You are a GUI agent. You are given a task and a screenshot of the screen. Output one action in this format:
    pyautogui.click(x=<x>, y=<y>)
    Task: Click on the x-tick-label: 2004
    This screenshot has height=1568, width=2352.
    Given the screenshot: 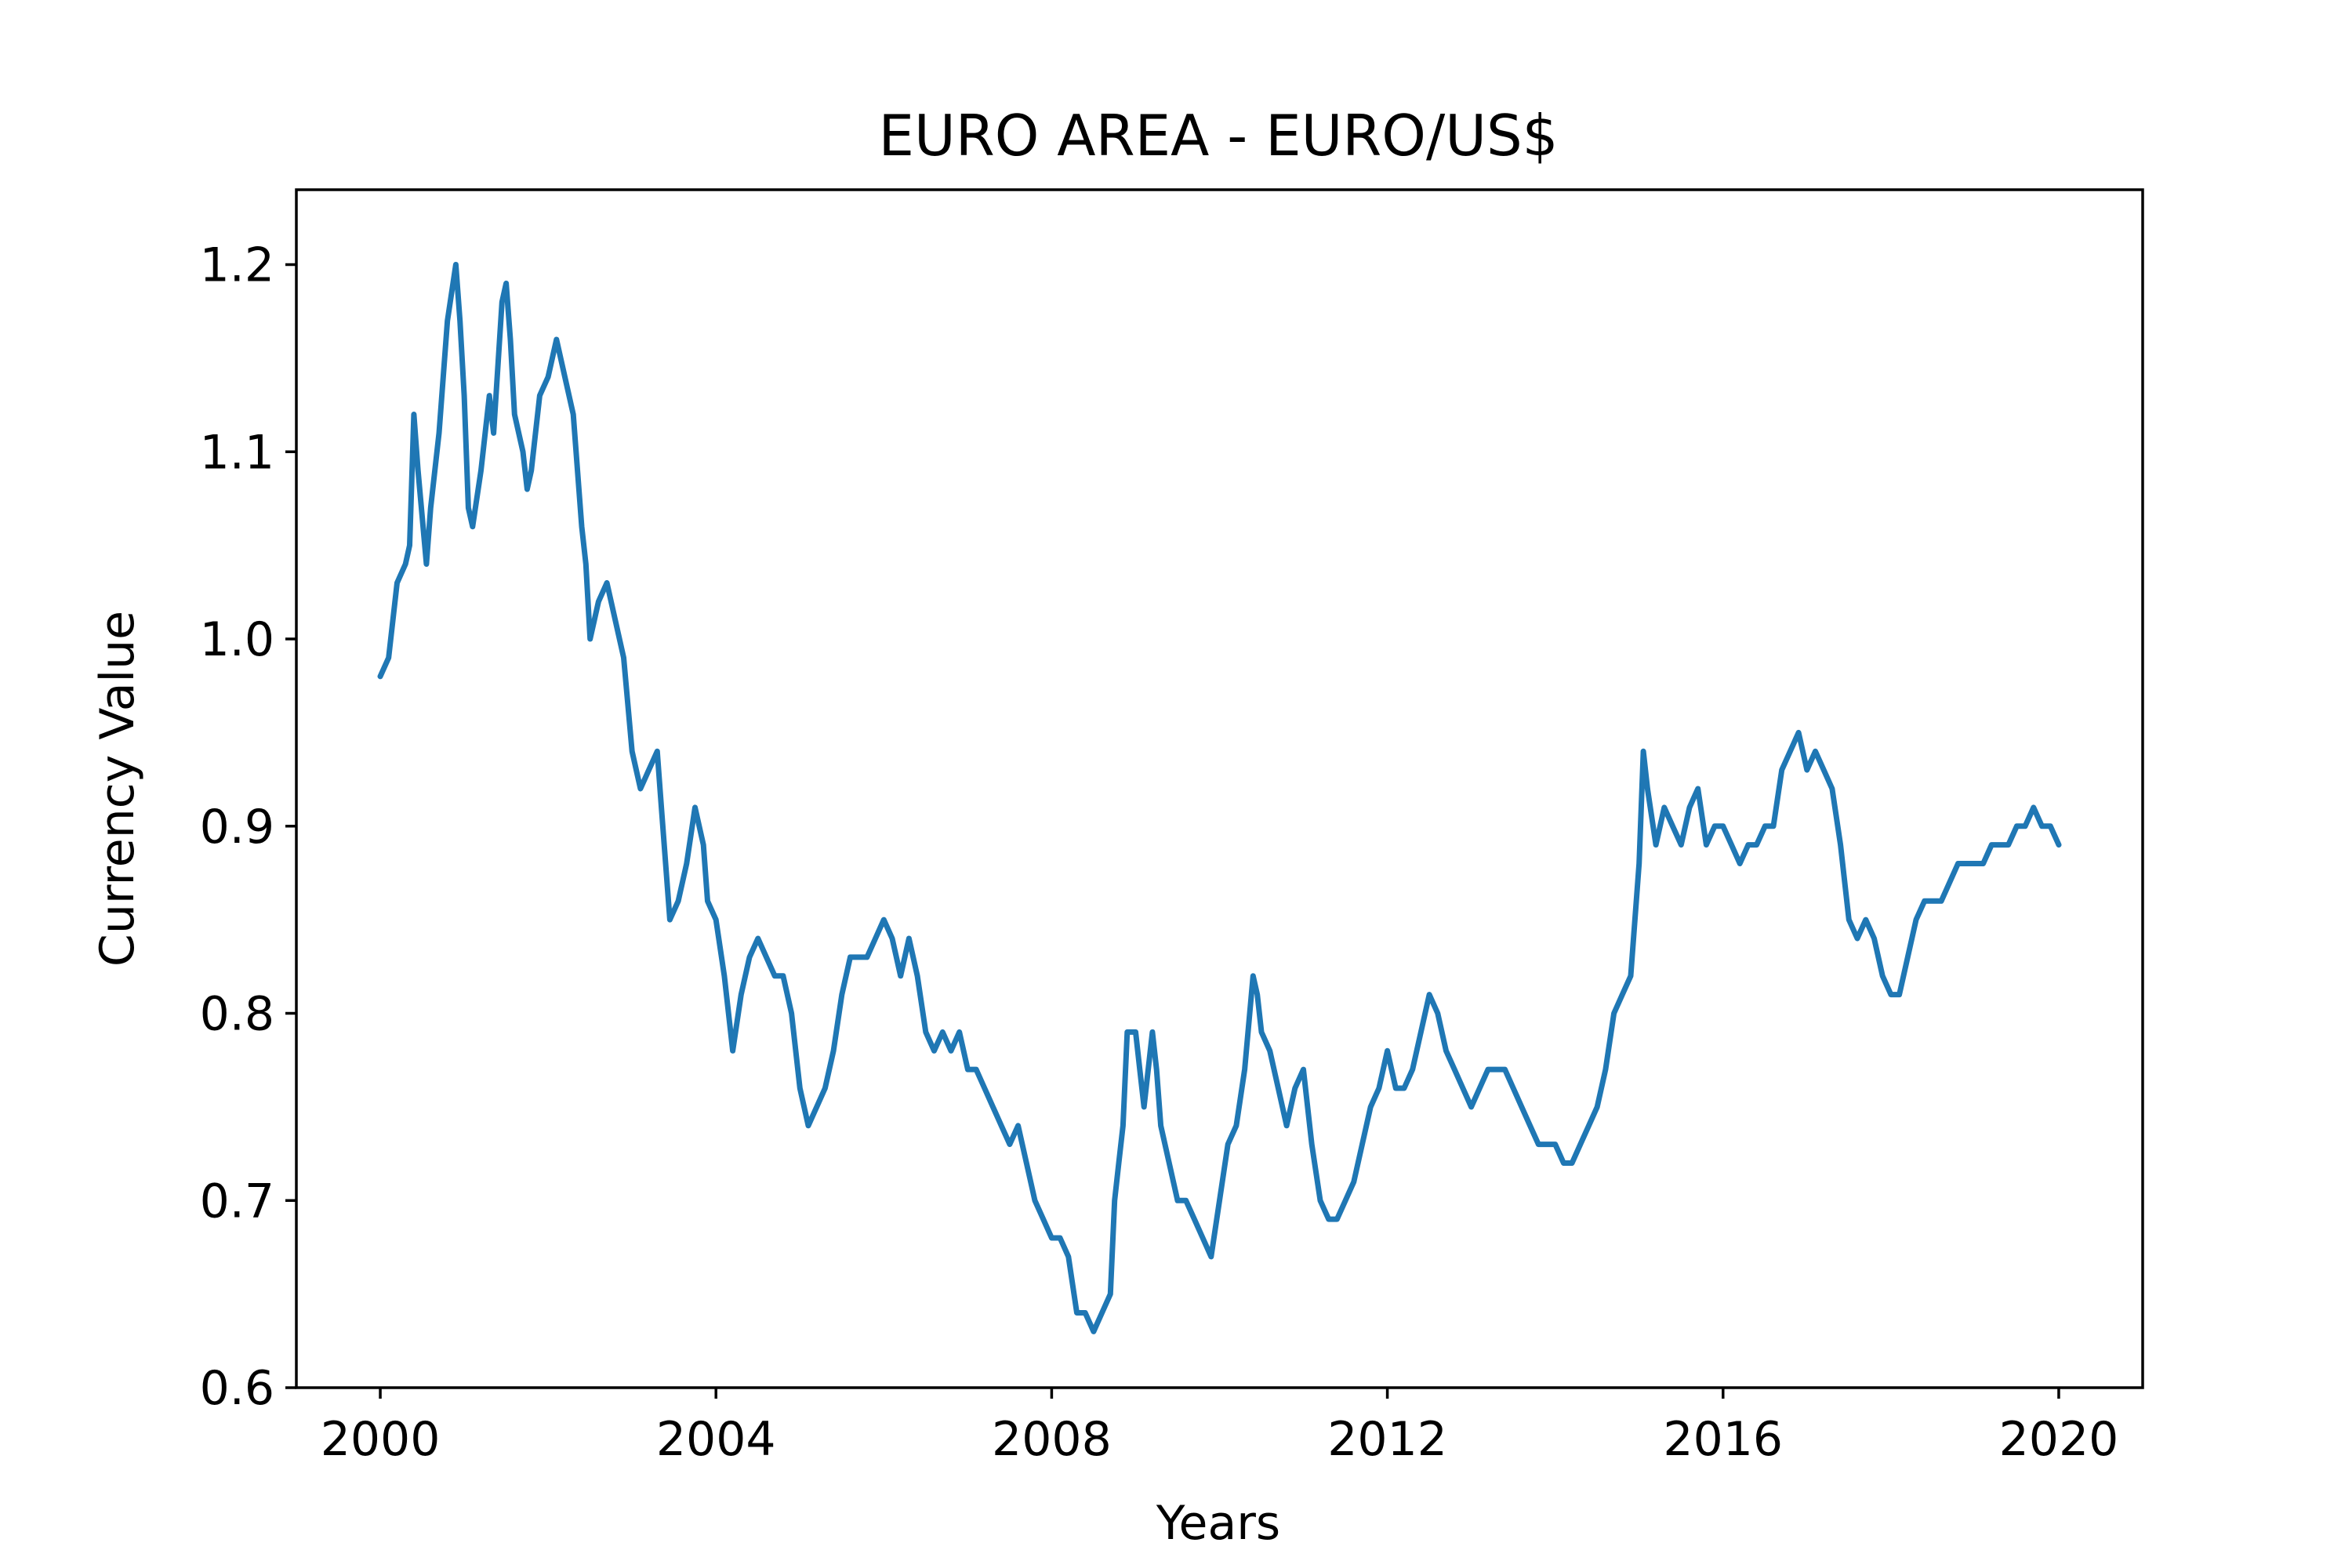 What is the action you would take?
    pyautogui.click(x=716, y=1439)
    